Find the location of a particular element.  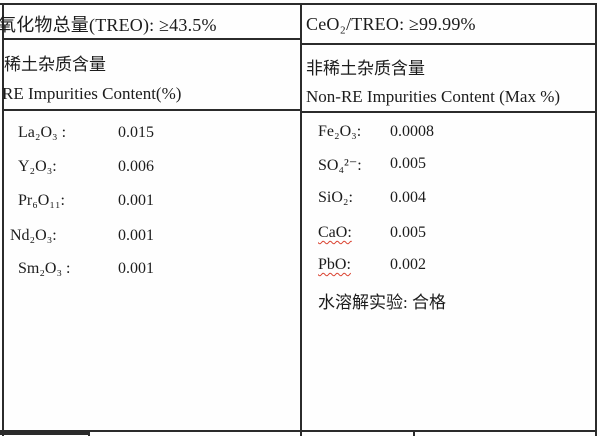

formula-label: Nd₂O₃: is located at coordinates (33, 235).